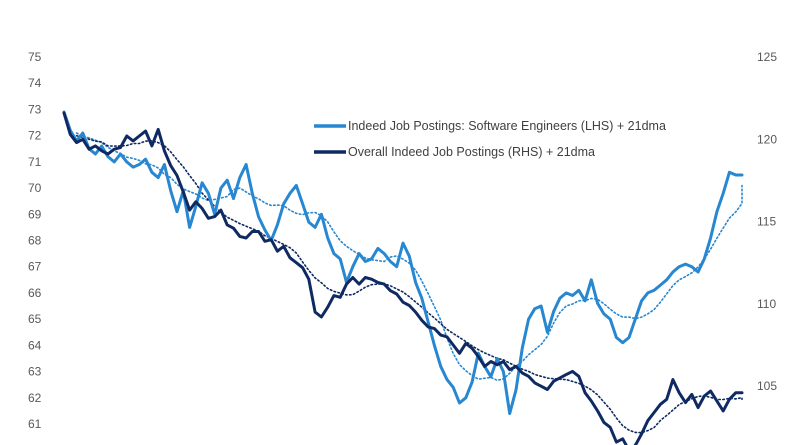 The width and height of the screenshot is (800, 445). What do you see at coordinates (35, 109) in the screenshot?
I see `left-tick-label: 73` at bounding box center [35, 109].